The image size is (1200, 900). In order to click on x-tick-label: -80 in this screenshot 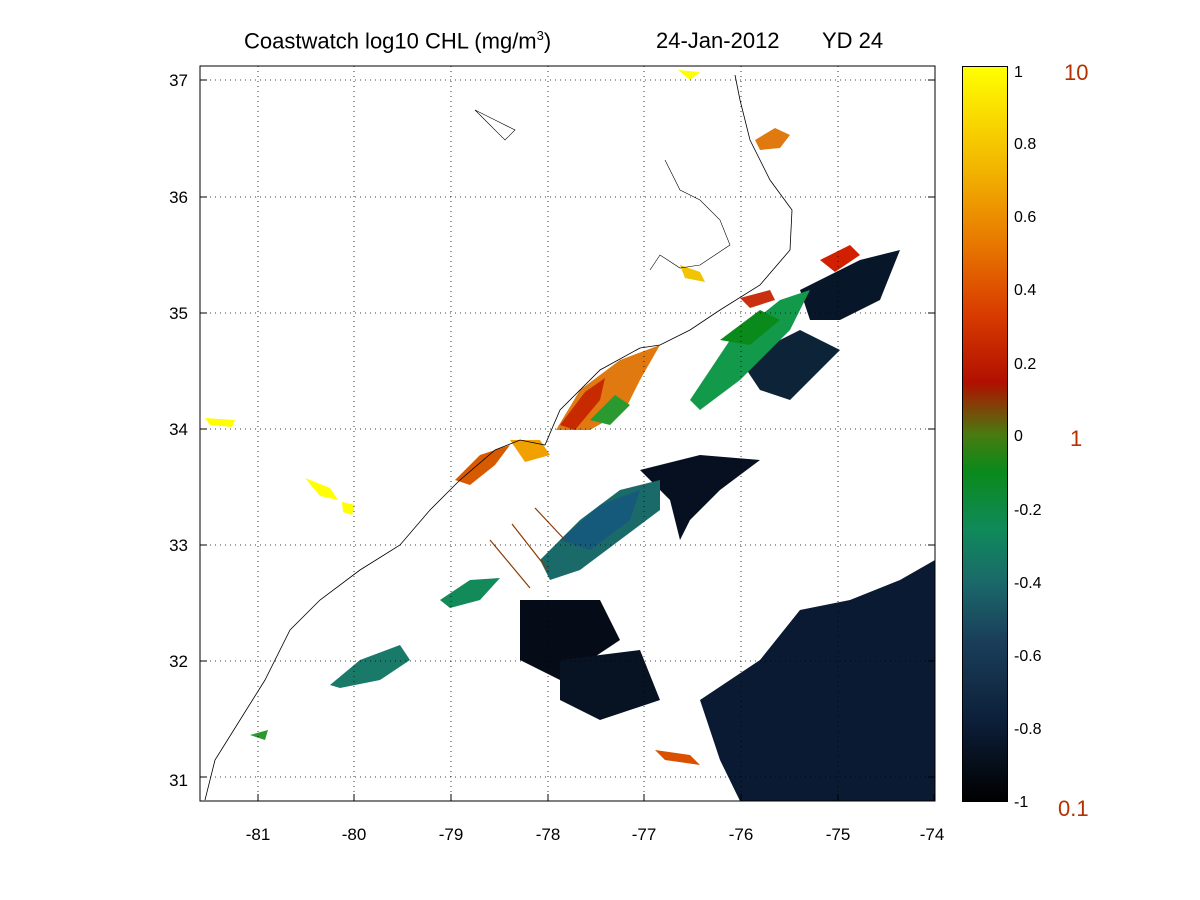, I will do `click(354, 834)`.